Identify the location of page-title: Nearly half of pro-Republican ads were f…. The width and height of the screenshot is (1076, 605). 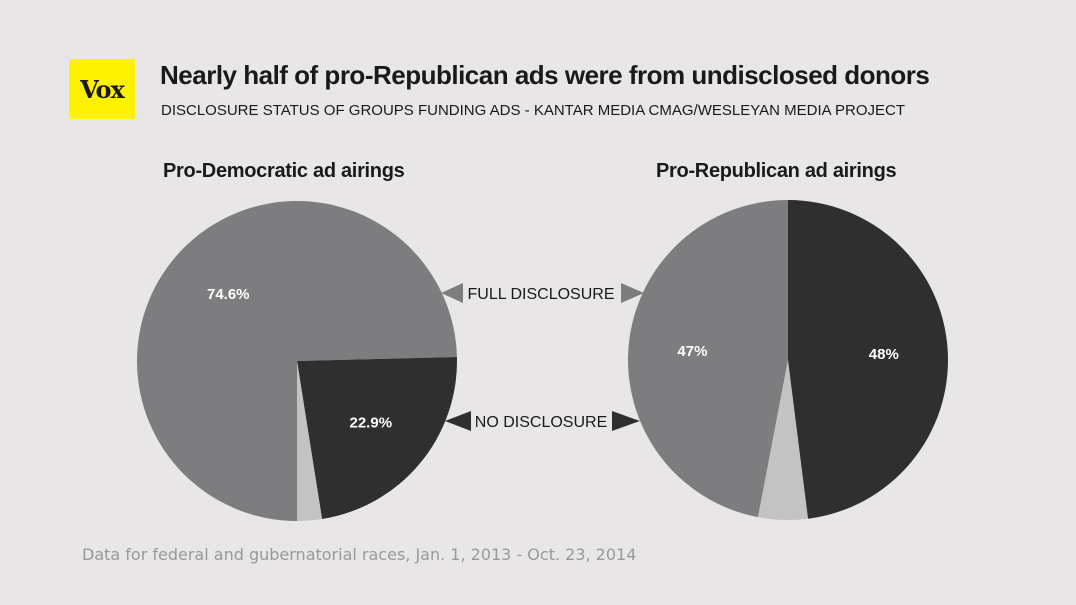
(545, 75).